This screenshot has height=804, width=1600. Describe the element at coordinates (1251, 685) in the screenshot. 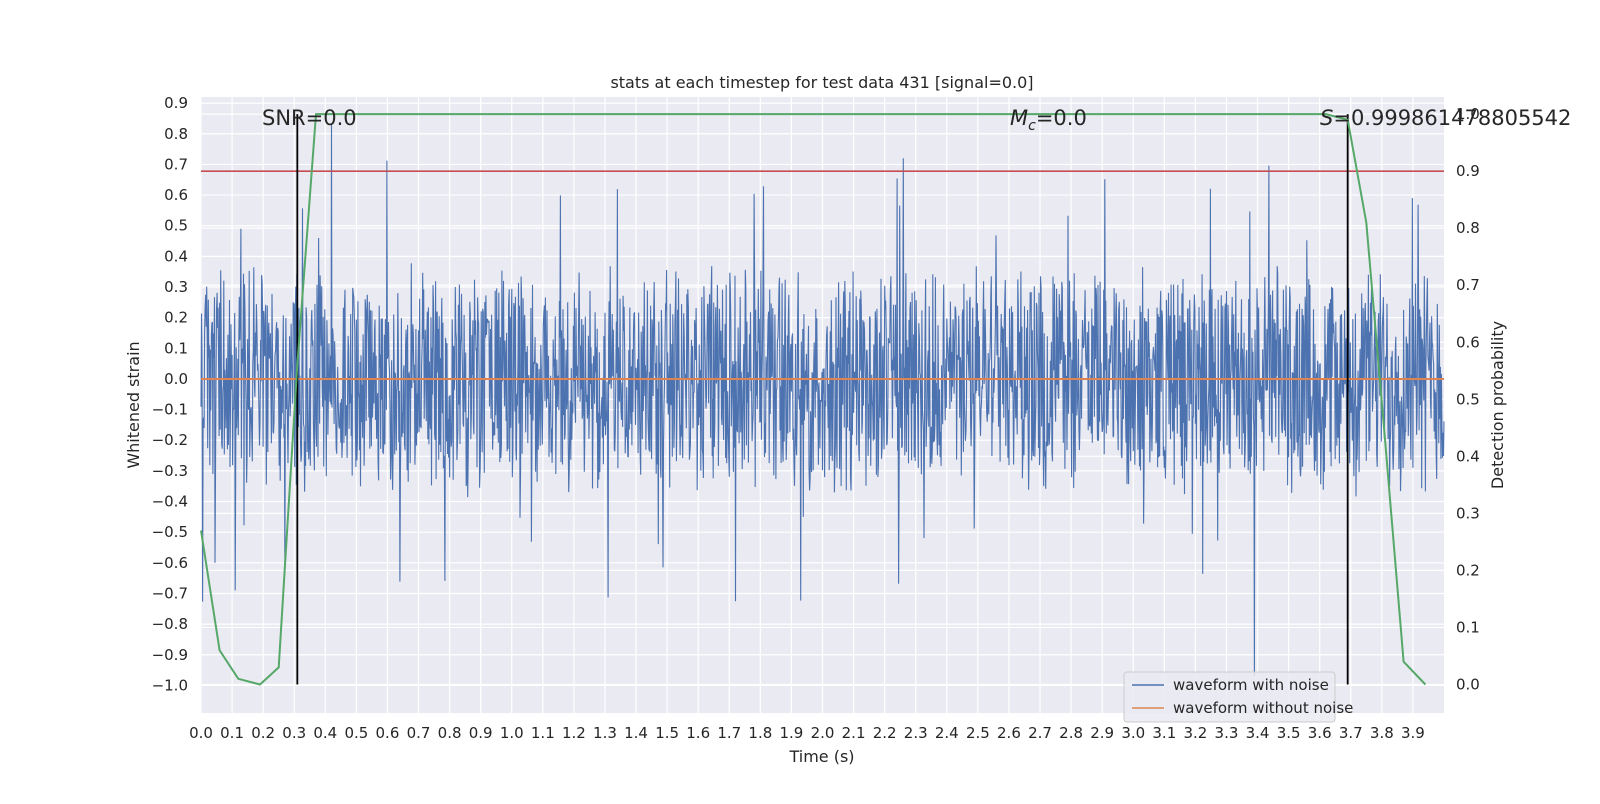

I see `legend-label-noise: waveform with noise` at that location.